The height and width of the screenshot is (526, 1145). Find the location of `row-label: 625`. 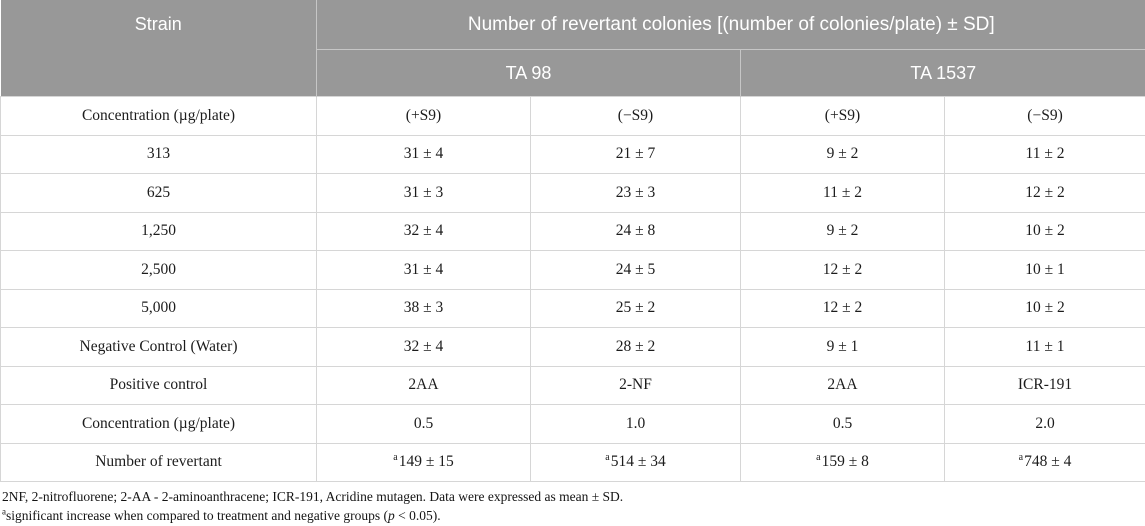

row-label: 625 is located at coordinates (158, 193).